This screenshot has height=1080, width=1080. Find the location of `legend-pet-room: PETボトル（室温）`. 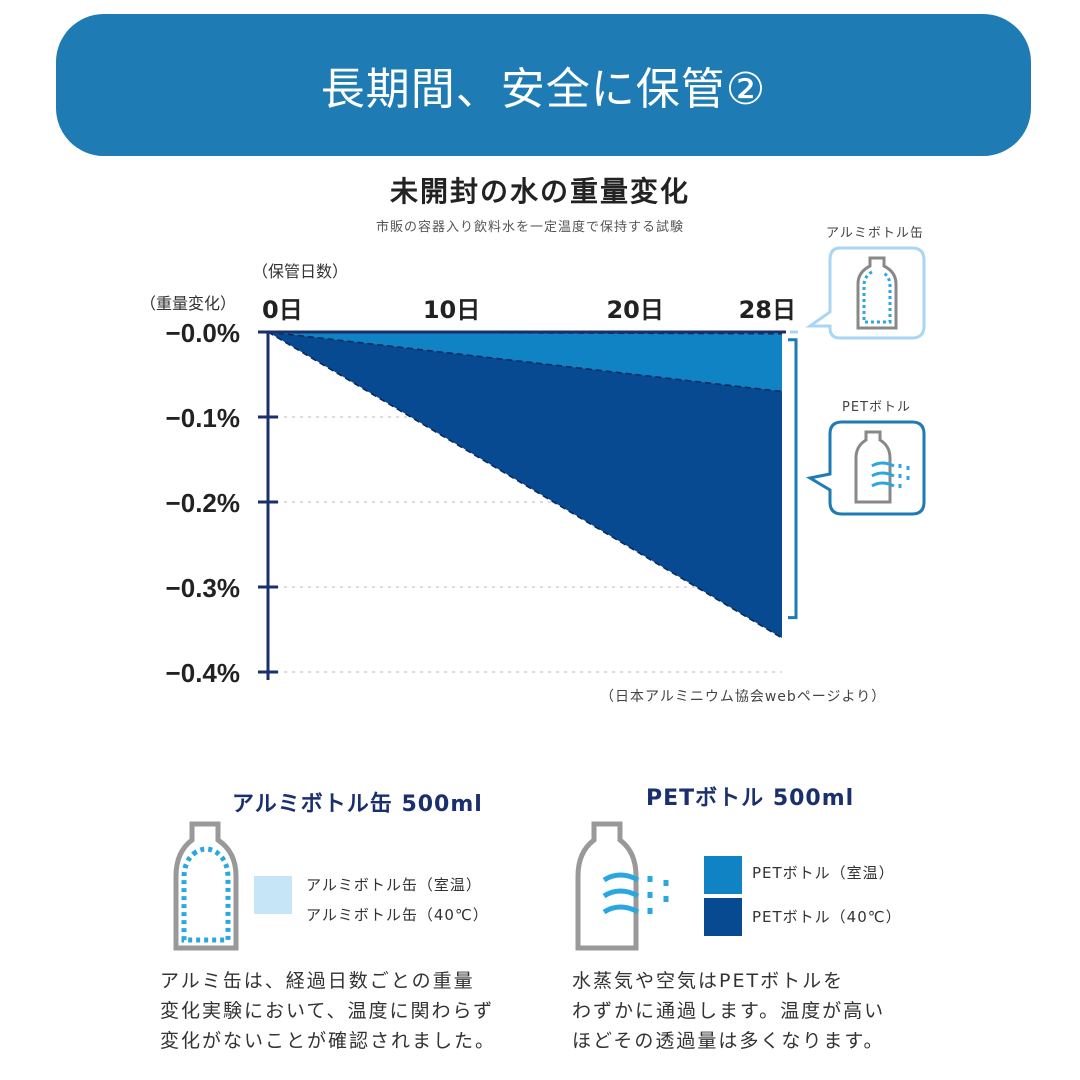

legend-pet-room: PETボトル（室温） is located at coordinates (823, 873).